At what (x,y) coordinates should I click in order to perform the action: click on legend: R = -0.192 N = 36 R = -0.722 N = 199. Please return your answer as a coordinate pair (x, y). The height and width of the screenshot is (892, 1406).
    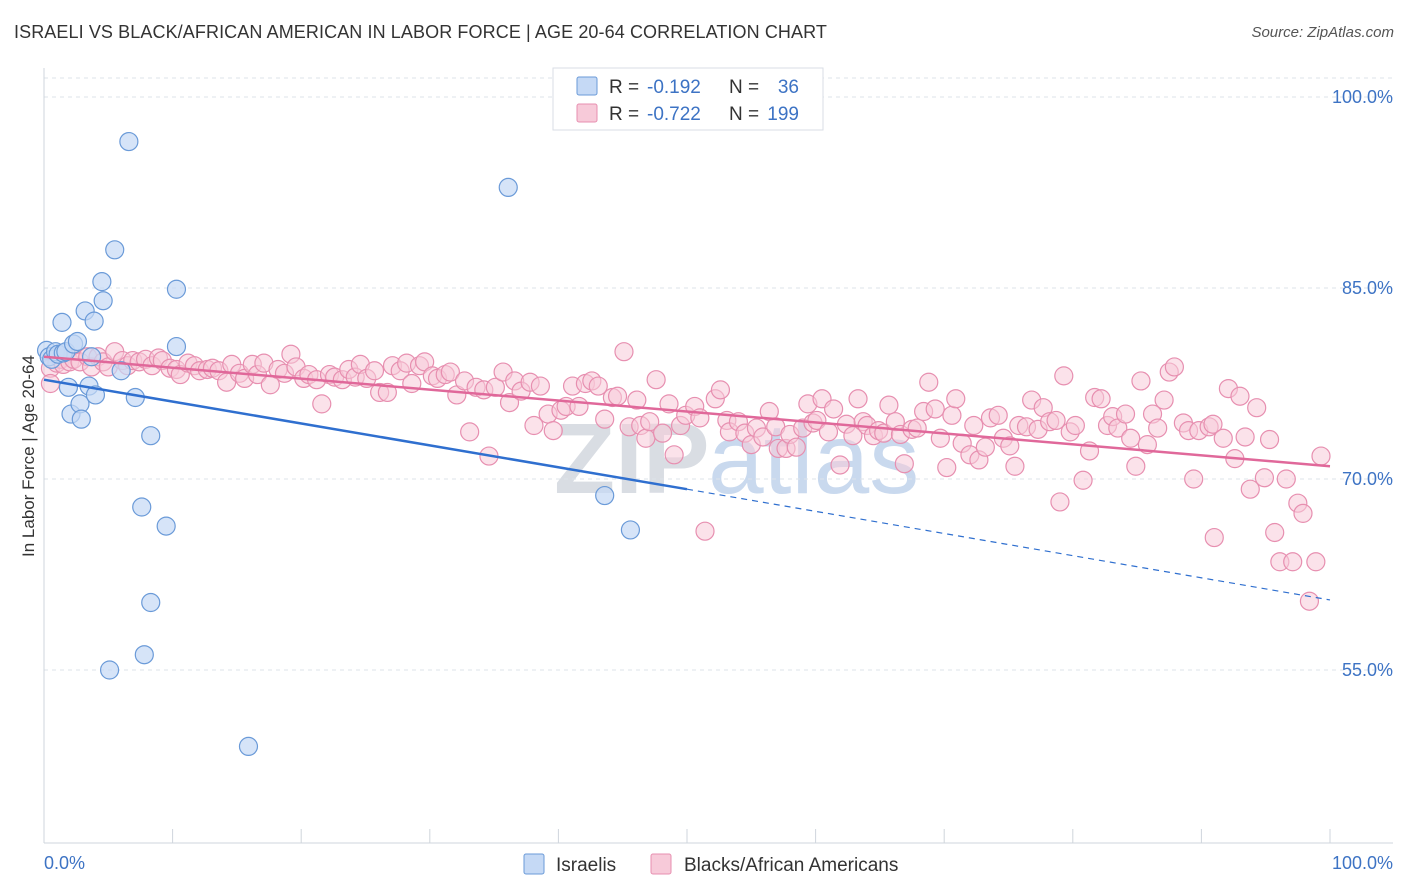
    Looking at the image, I should click on (688, 99).